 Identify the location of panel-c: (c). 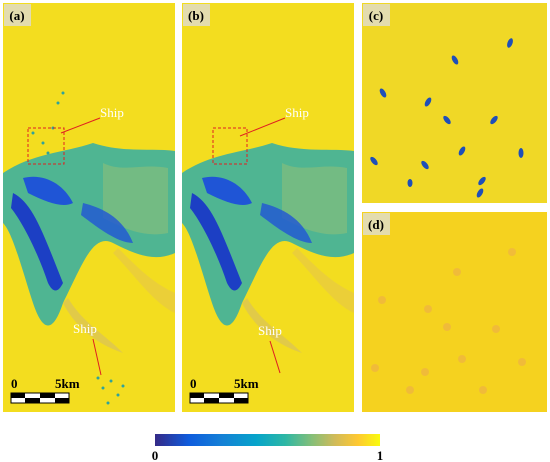
(454, 103).